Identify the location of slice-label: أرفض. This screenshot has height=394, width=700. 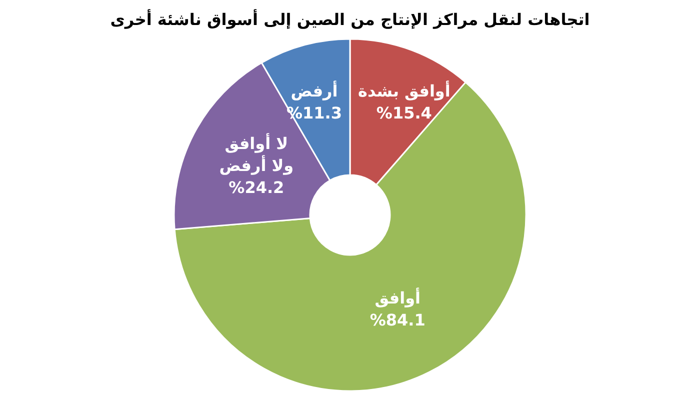
(314, 90).